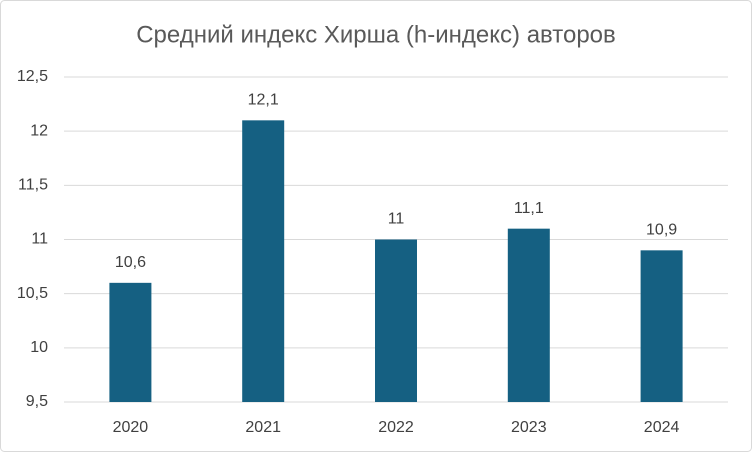 The image size is (752, 457). Describe the element at coordinates (661, 230) in the screenshot. I see `data-label: 10,9` at that location.